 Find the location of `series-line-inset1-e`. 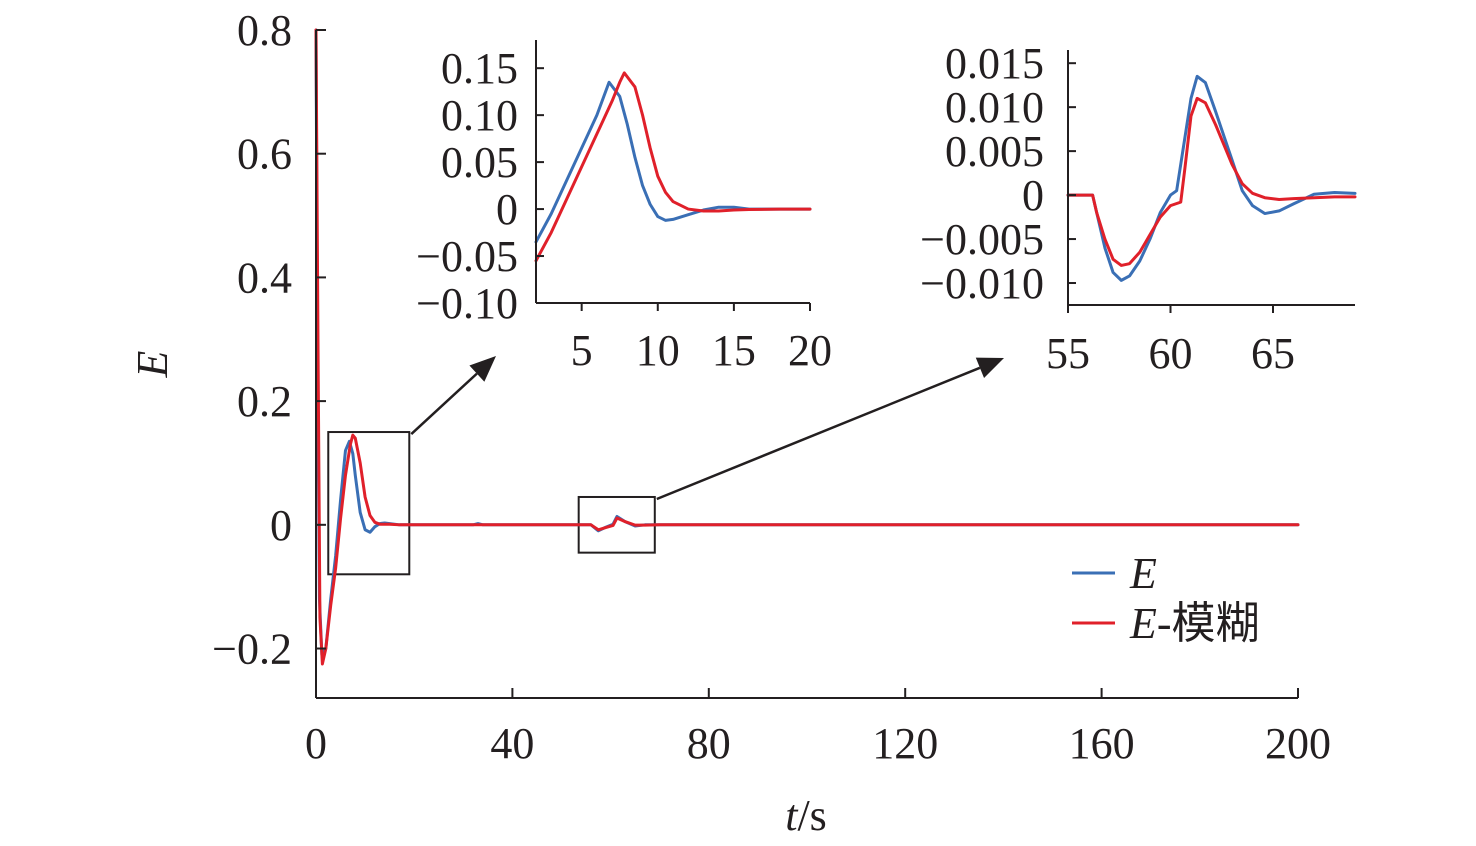

series-line-inset1-e is located at coordinates (673, 162).